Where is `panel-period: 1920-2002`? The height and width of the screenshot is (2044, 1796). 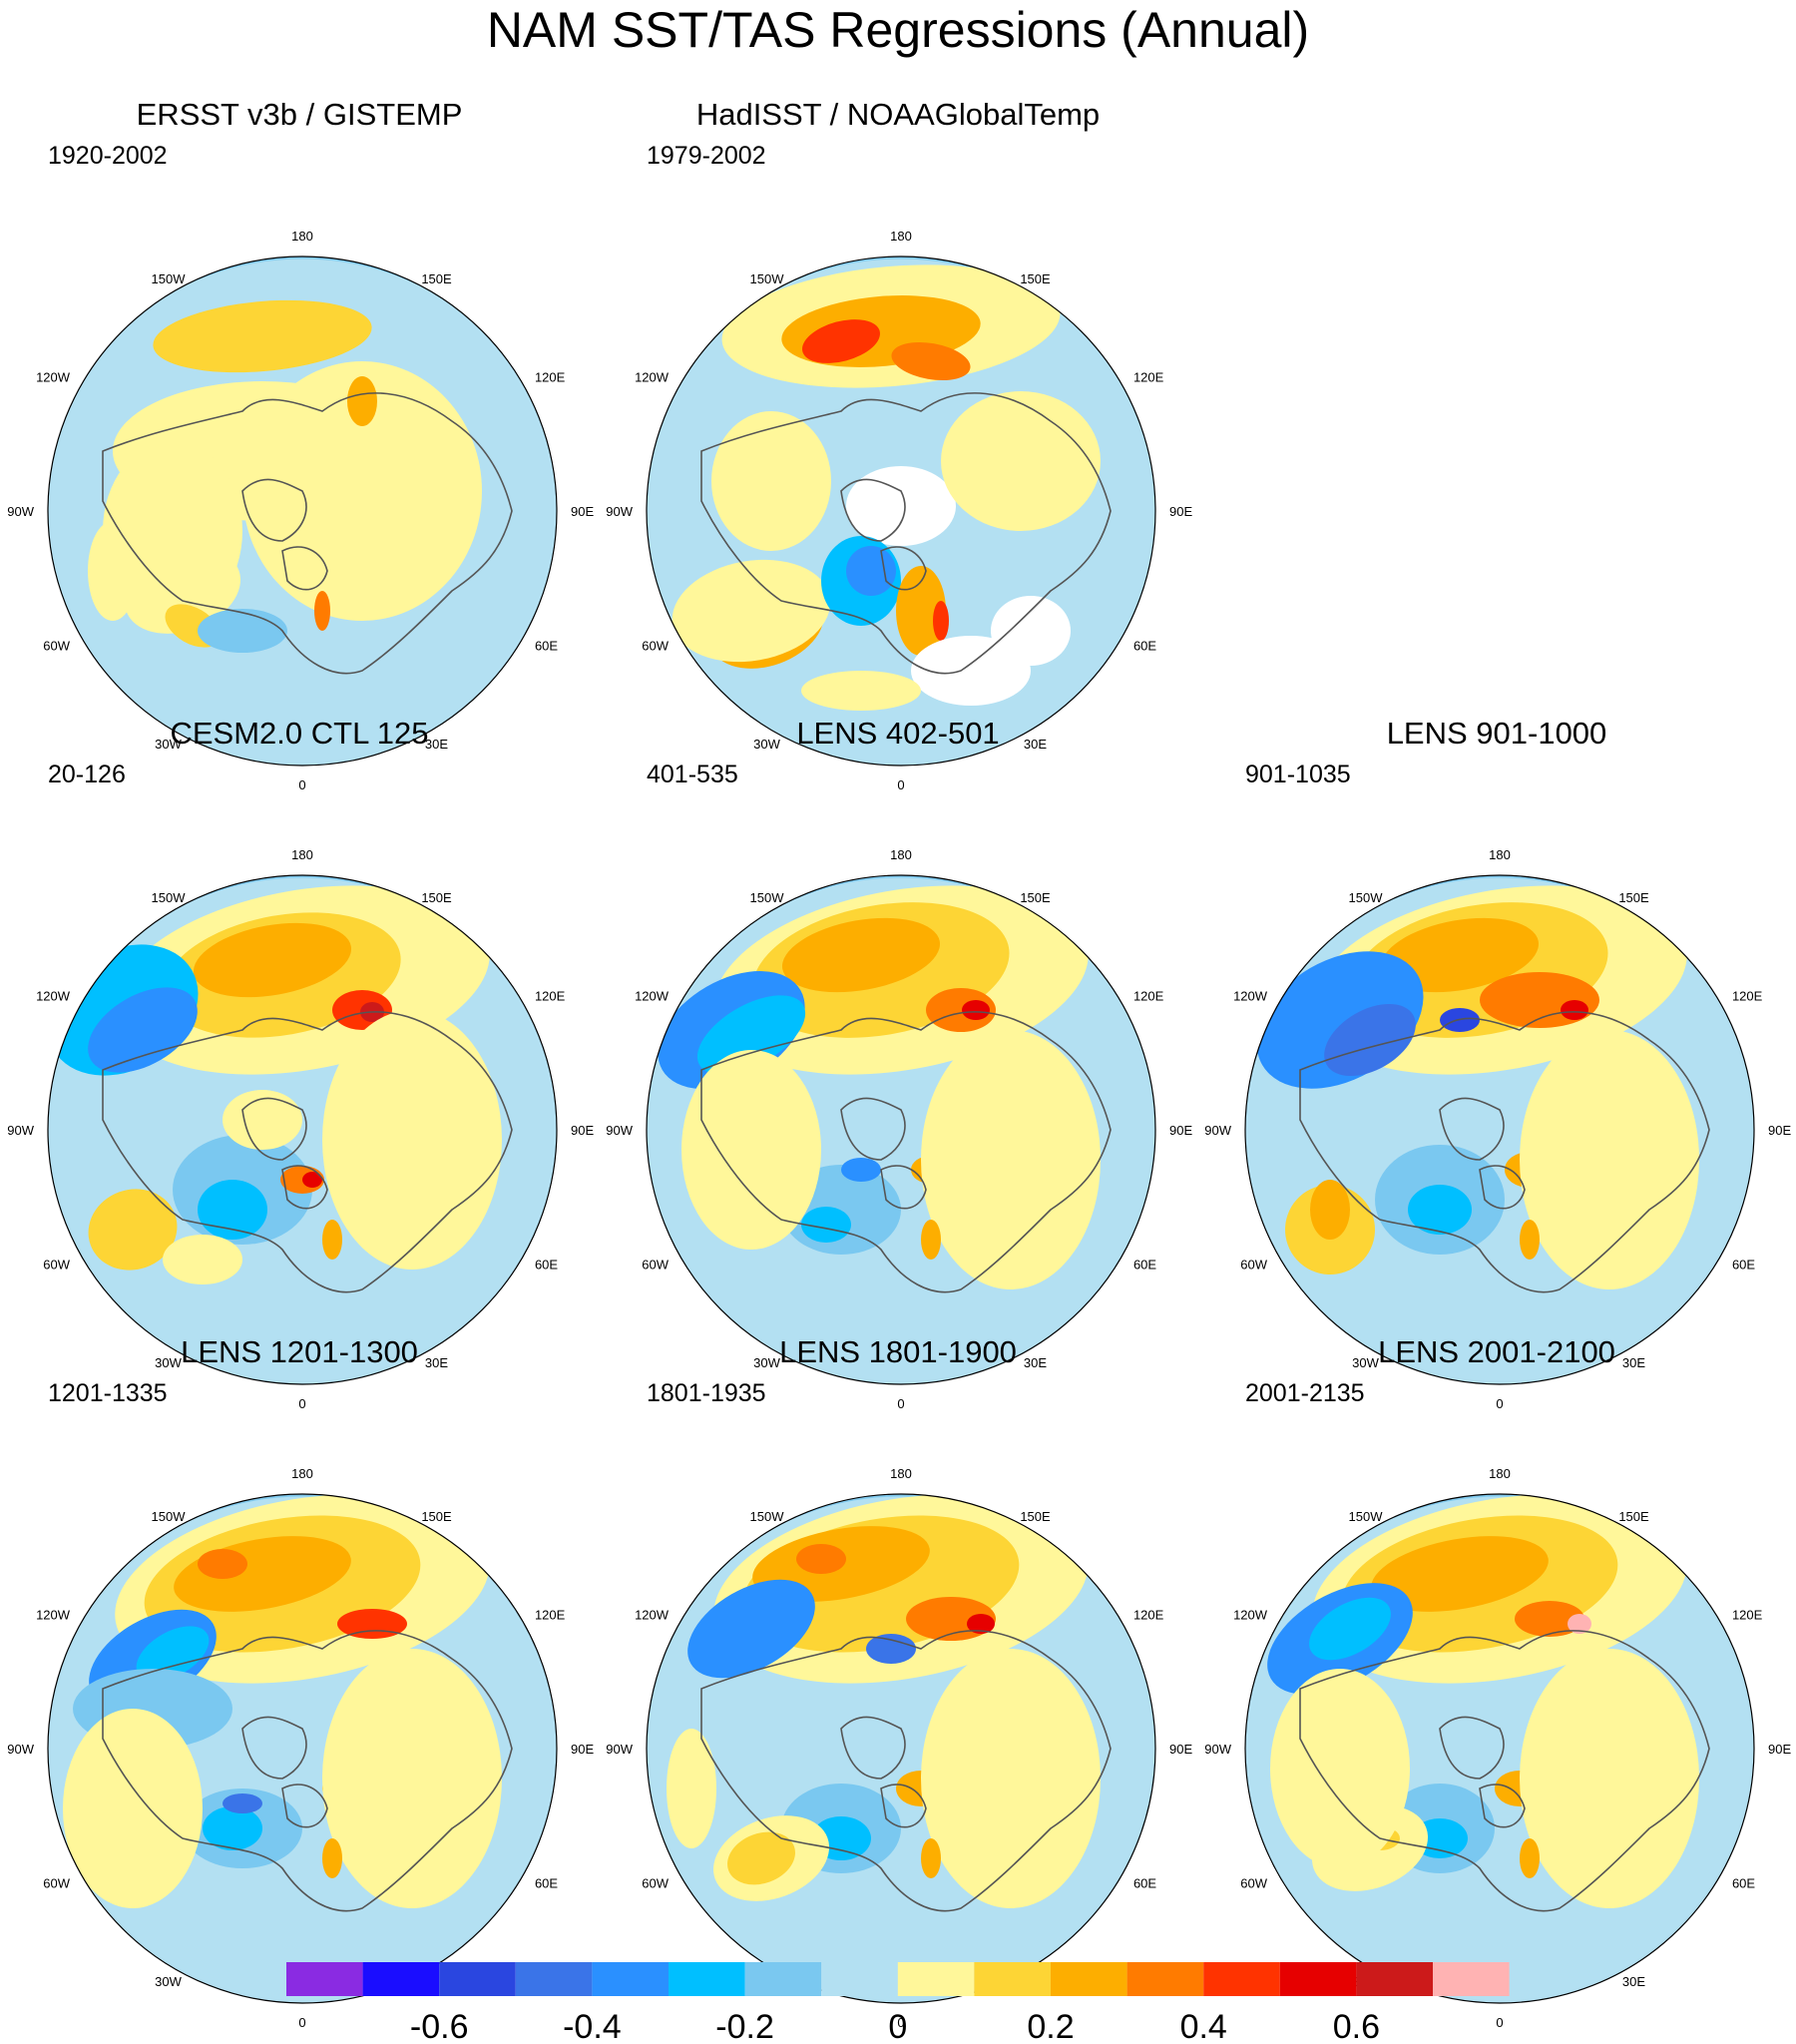 panel-period: 1920-2002 is located at coordinates (108, 156).